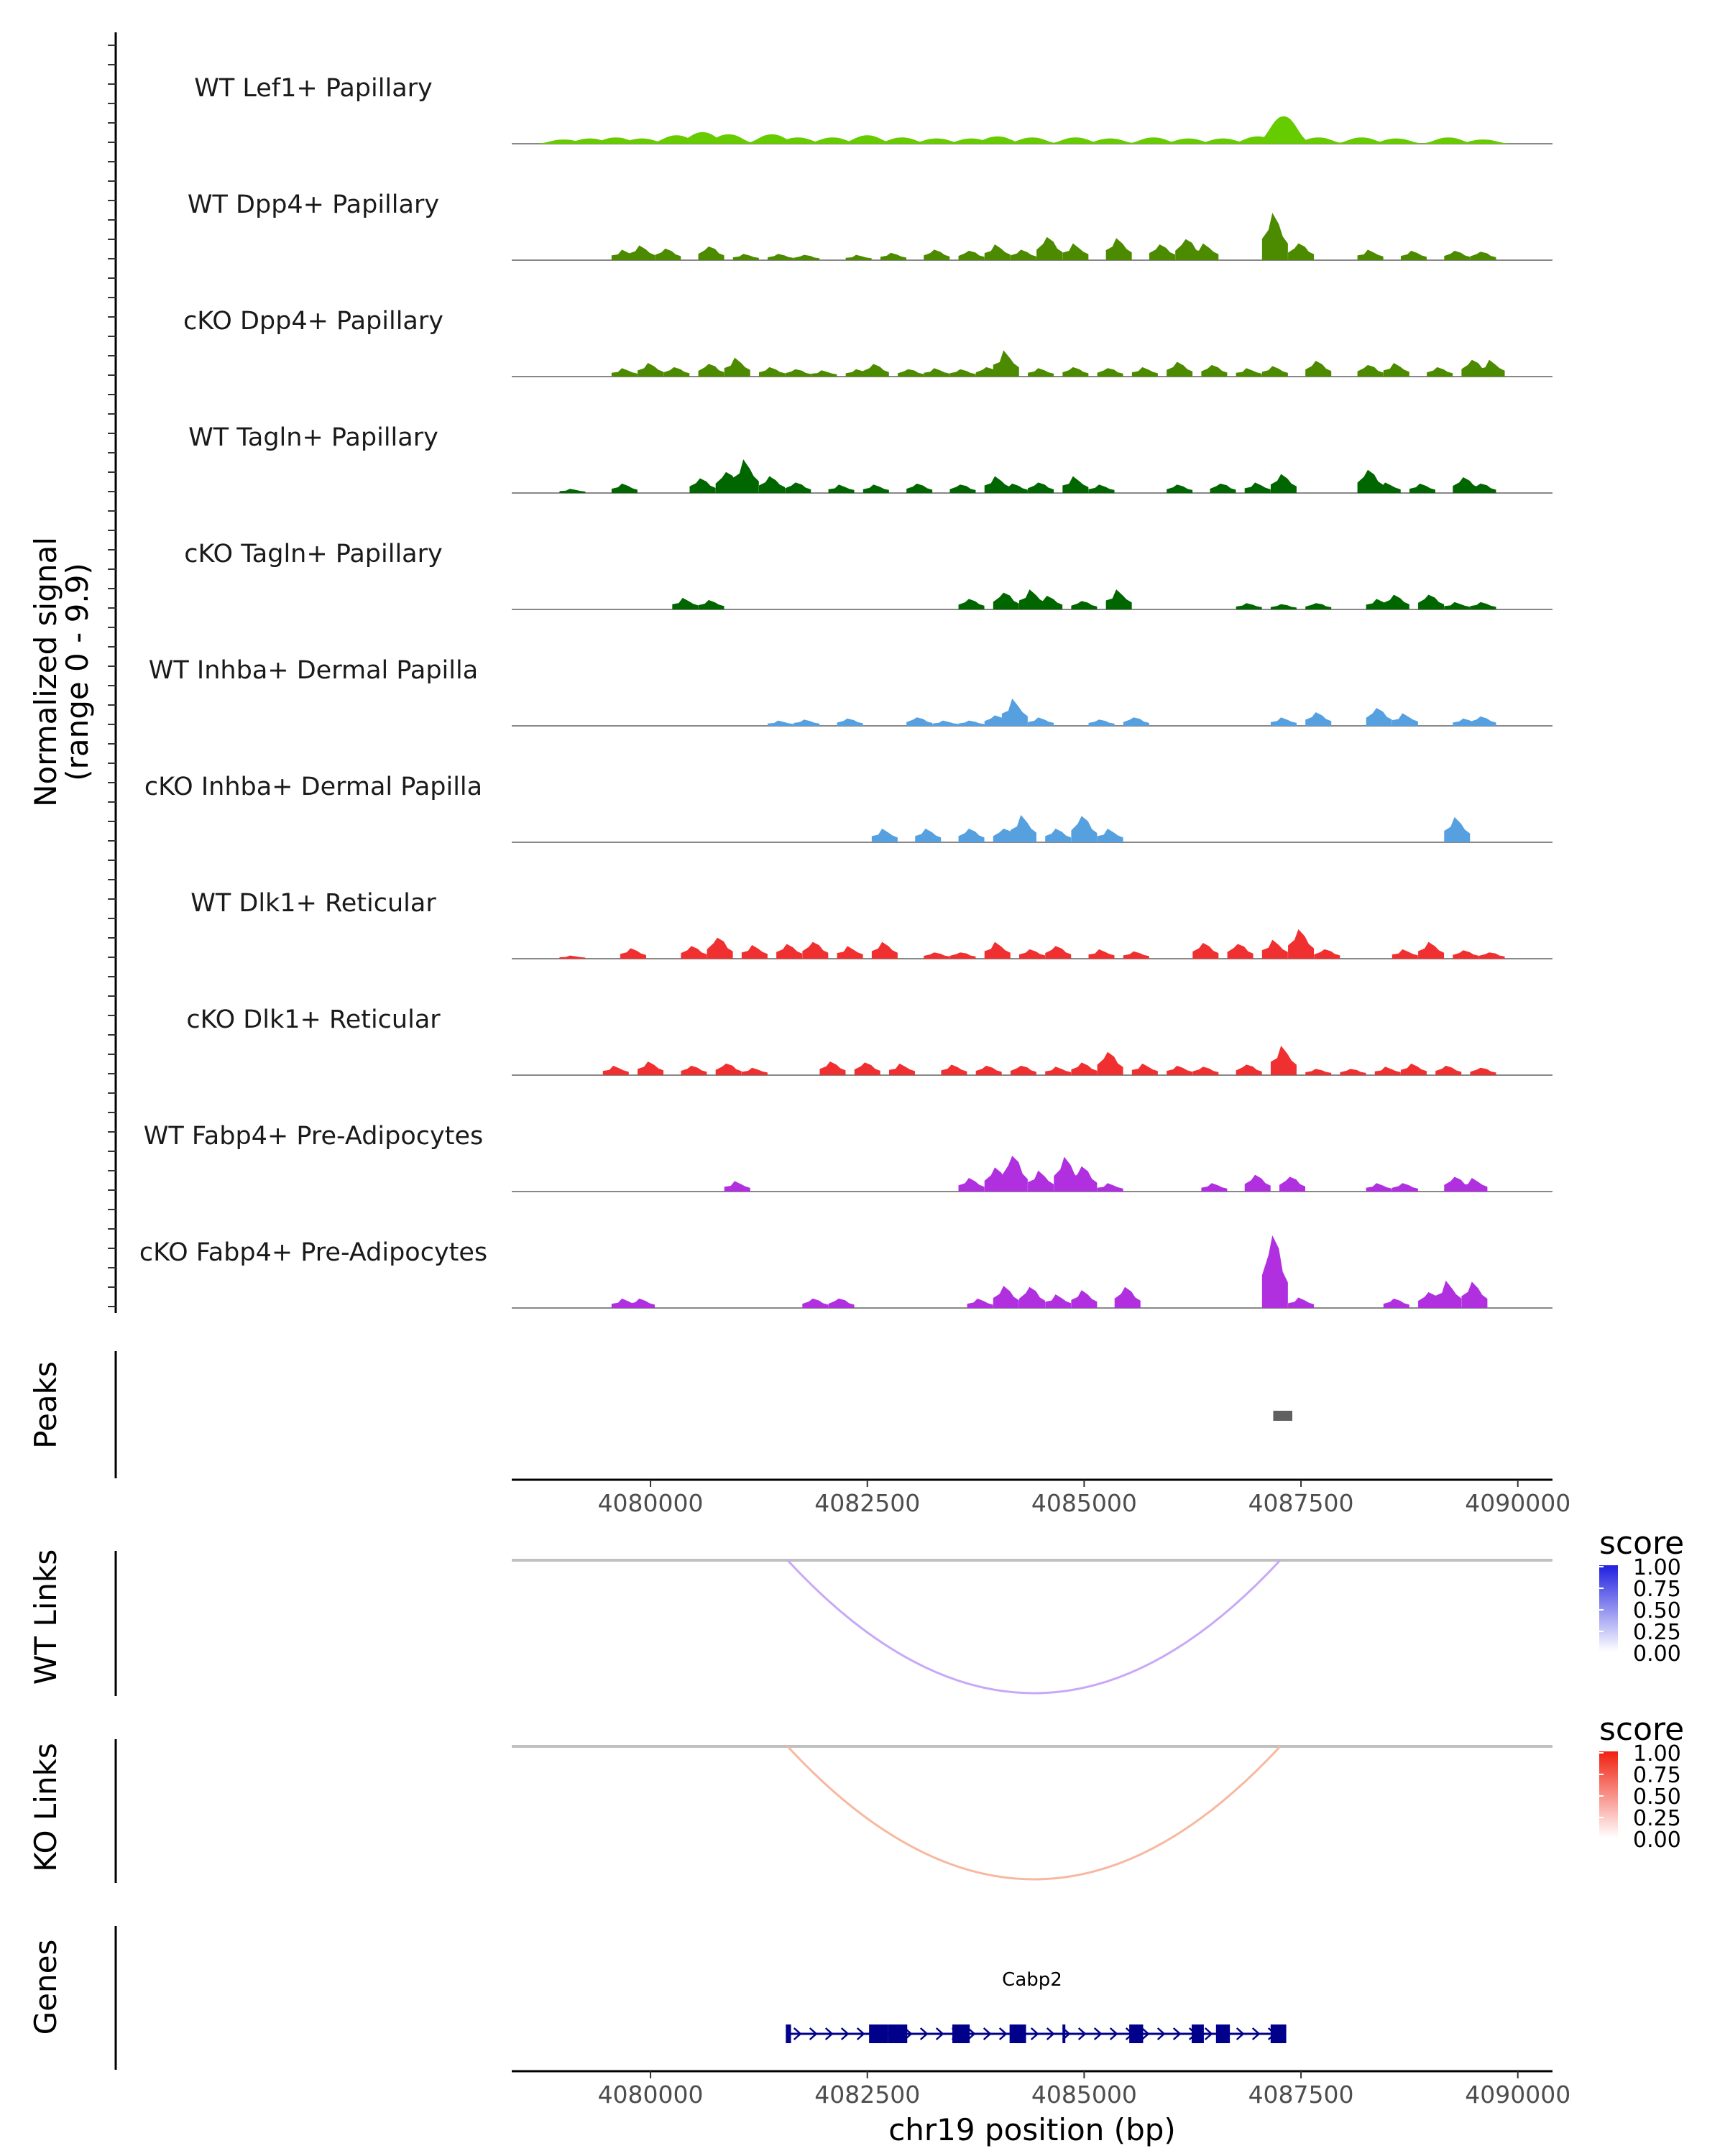 This screenshot has width=1725, height=2156. Describe the element at coordinates (867, 1503) in the screenshot. I see `x-tick-label-top: 4082500` at that location.